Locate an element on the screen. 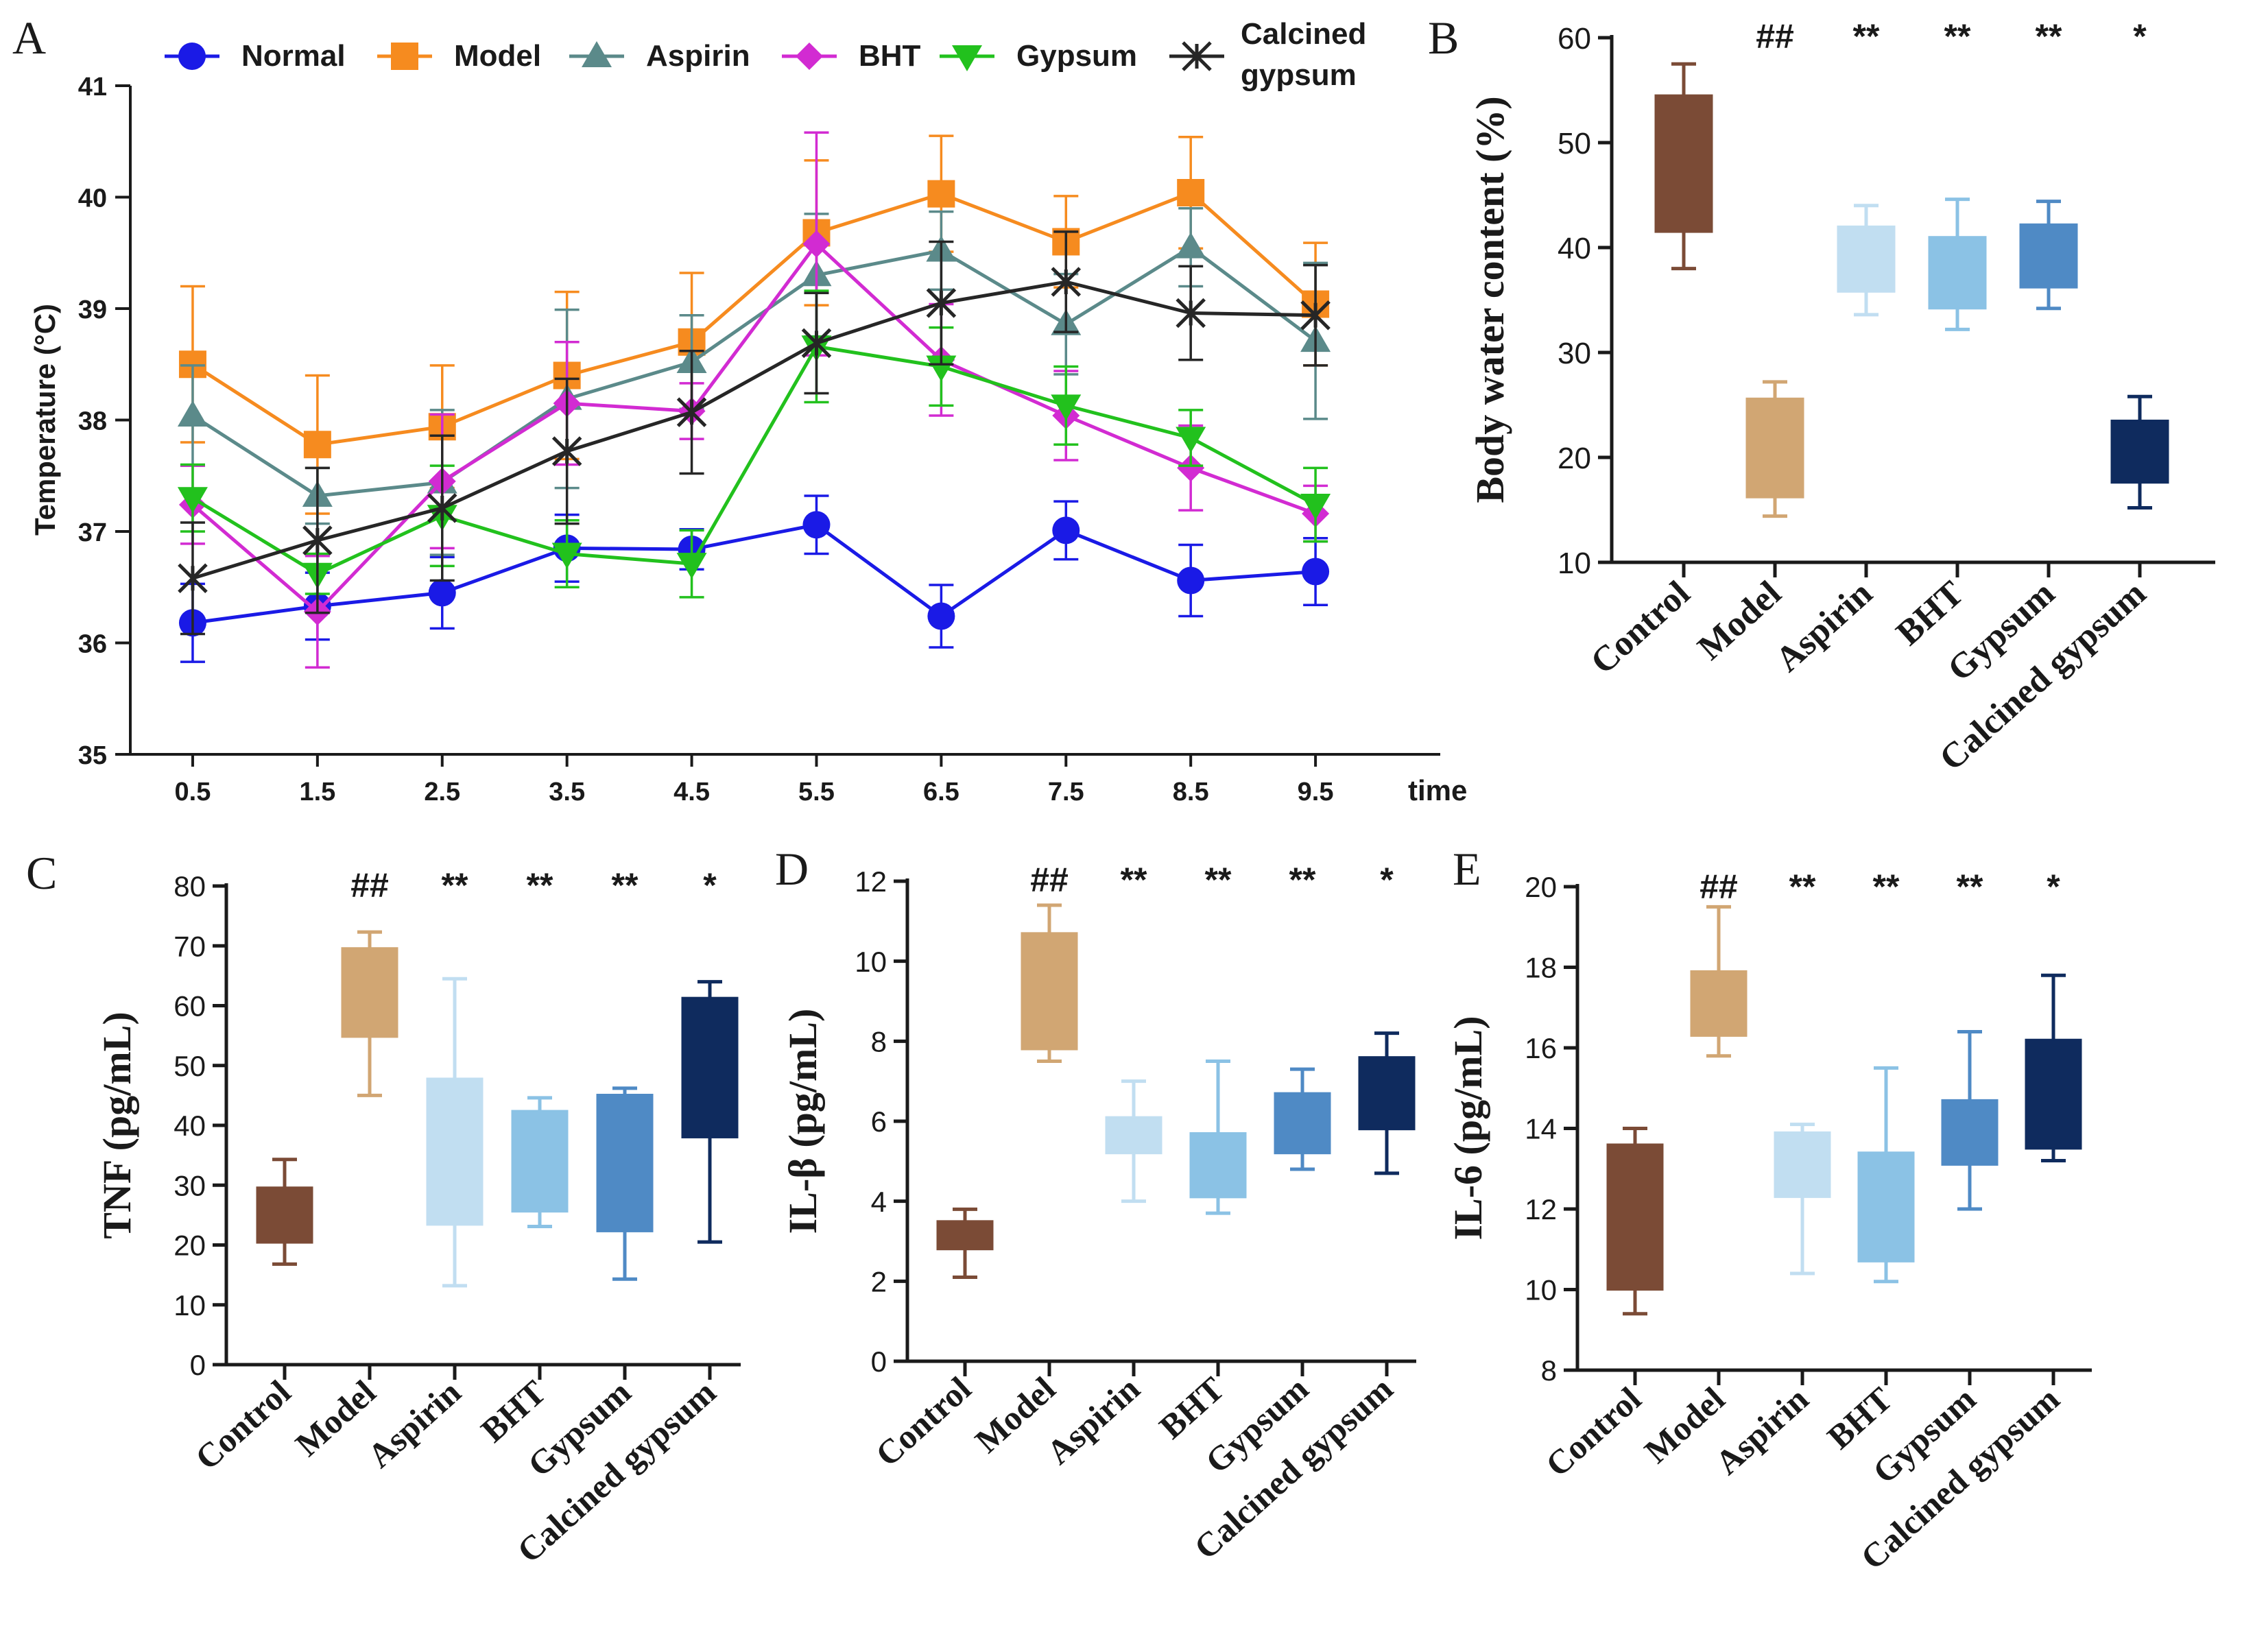 This screenshot has width=2242, height=1652. significance-marker: ## is located at coordinates (1775, 36).